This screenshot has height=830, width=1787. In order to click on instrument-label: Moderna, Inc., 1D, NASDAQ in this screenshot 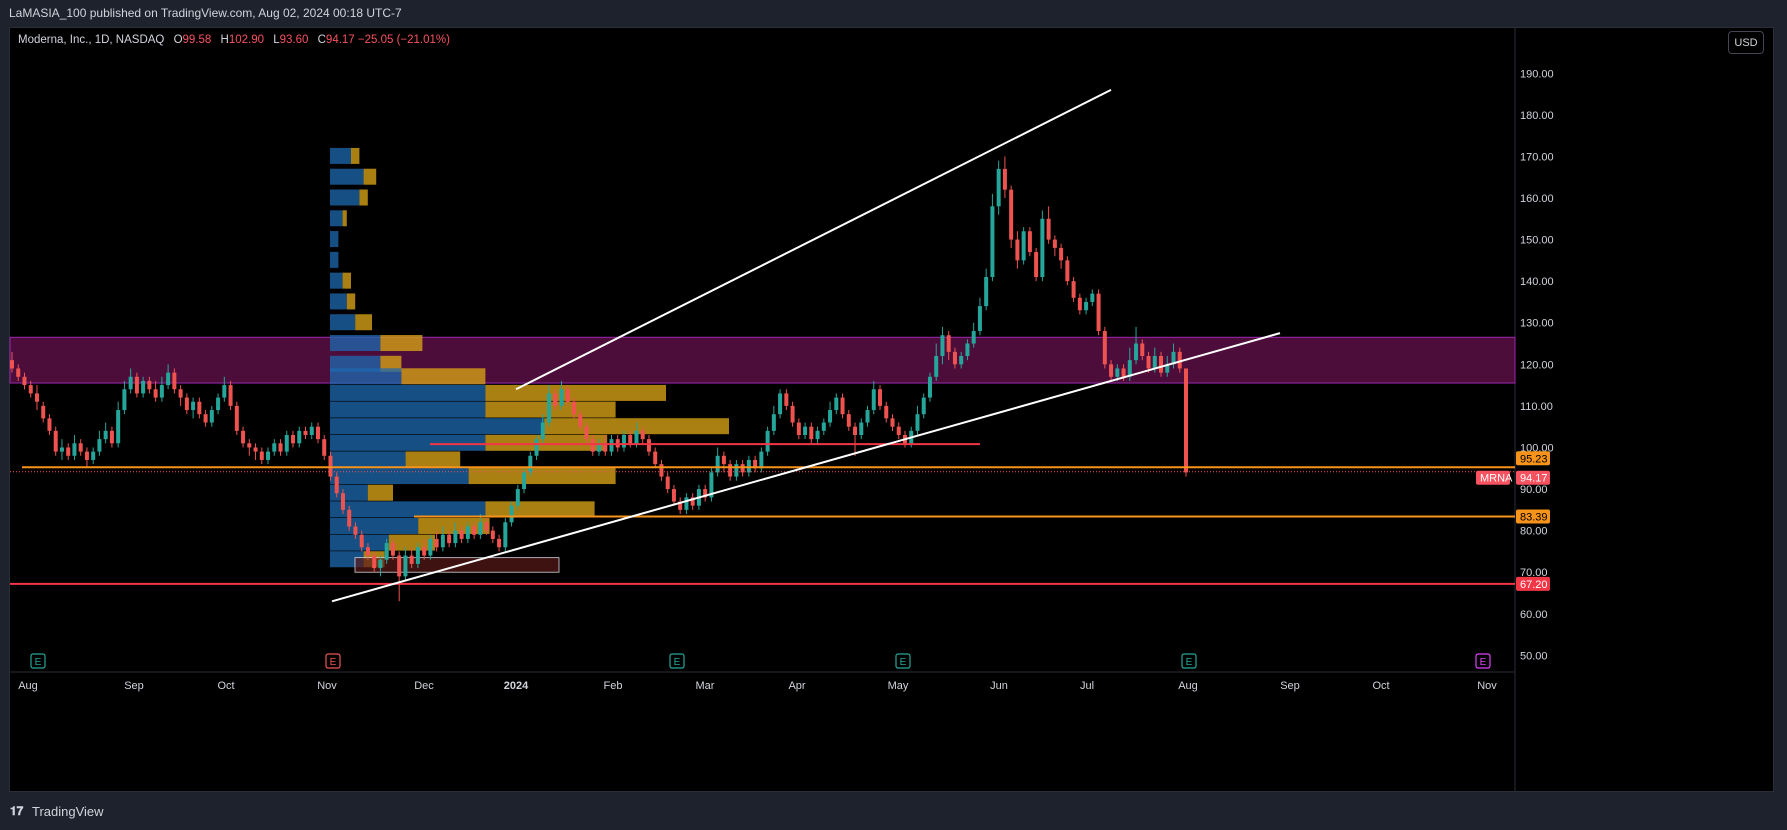, I will do `click(91, 40)`.